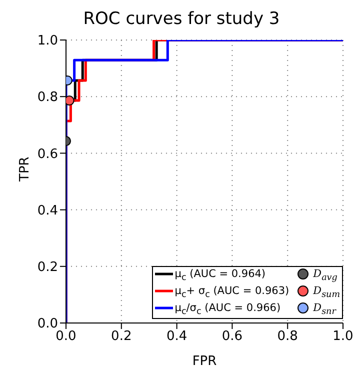  I want to click on x-tick-label: 0.6, so click(232, 336).